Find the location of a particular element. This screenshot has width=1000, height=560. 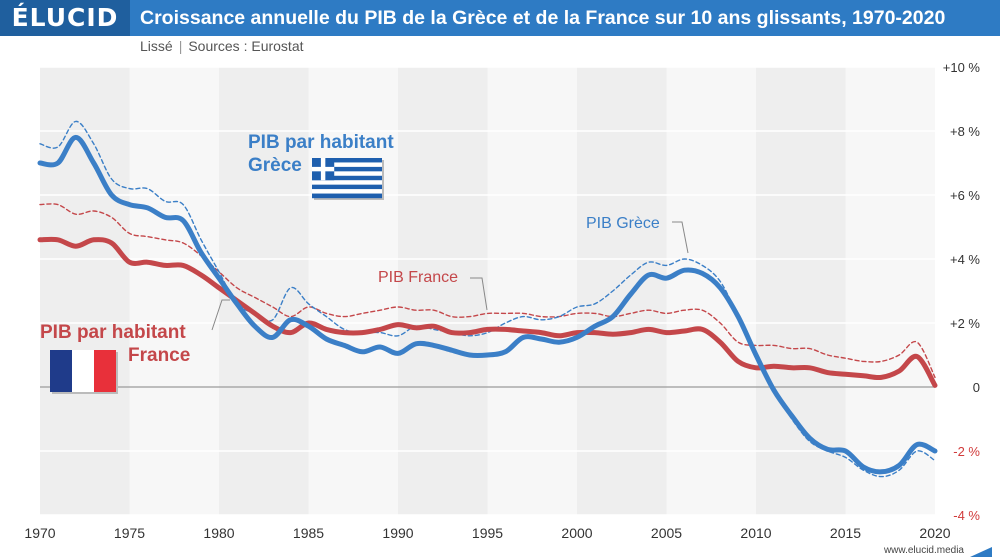

y-tick-label: +4 % is located at coordinates (965, 259).